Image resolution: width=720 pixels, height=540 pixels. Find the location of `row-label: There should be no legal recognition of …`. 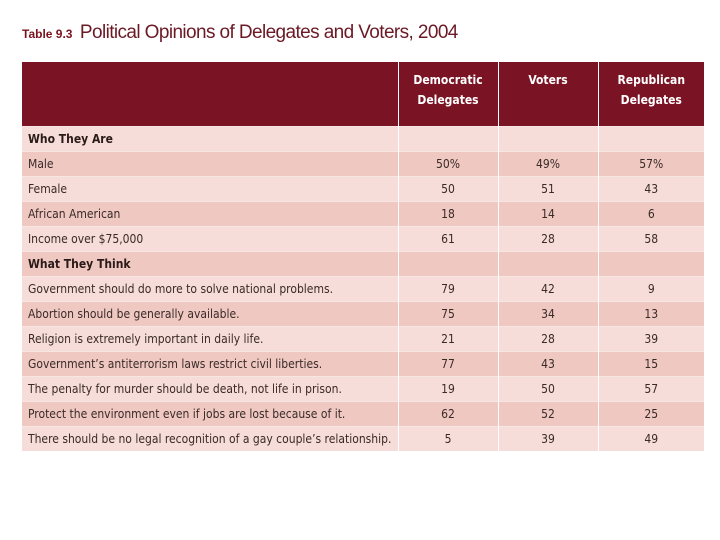

row-label: There should be no legal recognition of … is located at coordinates (210, 438).